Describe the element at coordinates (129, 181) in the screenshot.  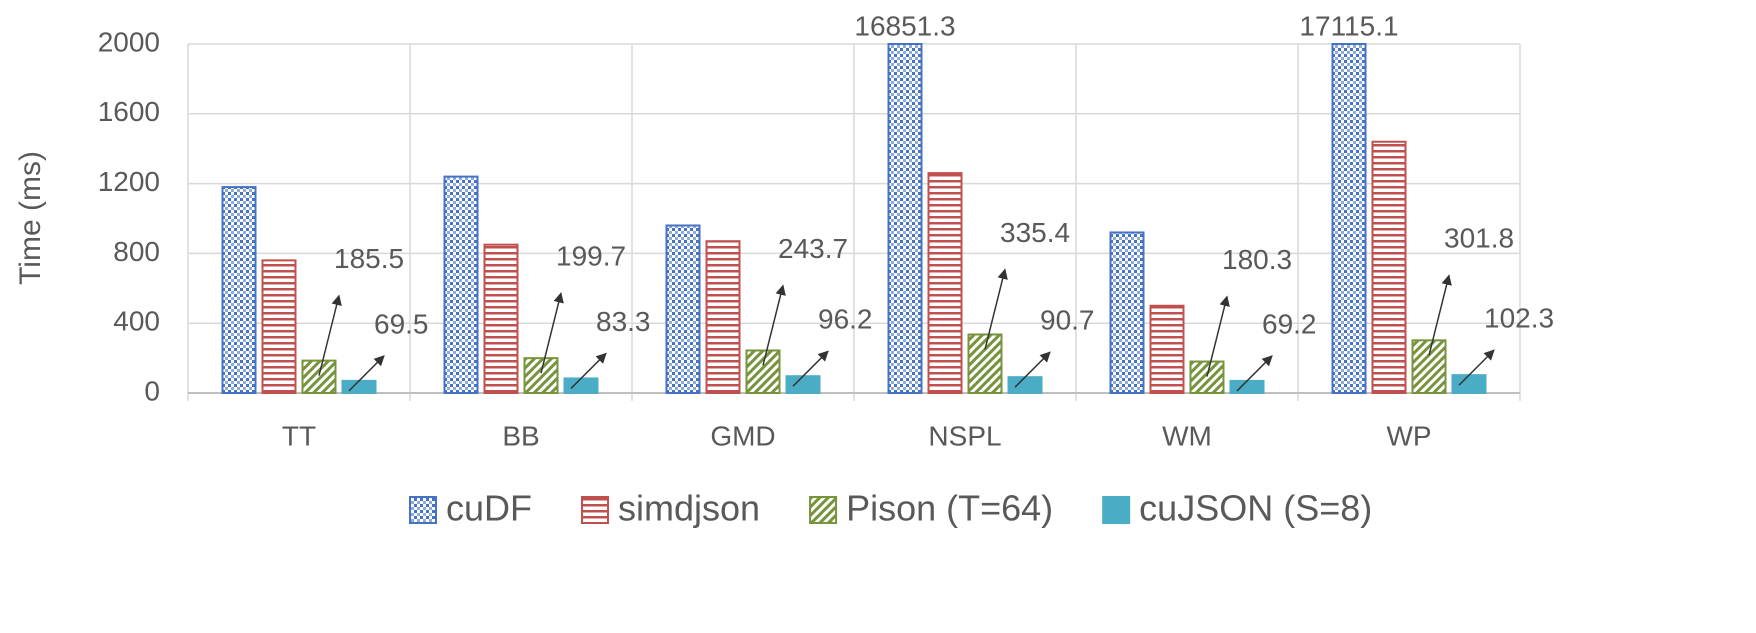
I see `y-tick-label: 1200` at that location.